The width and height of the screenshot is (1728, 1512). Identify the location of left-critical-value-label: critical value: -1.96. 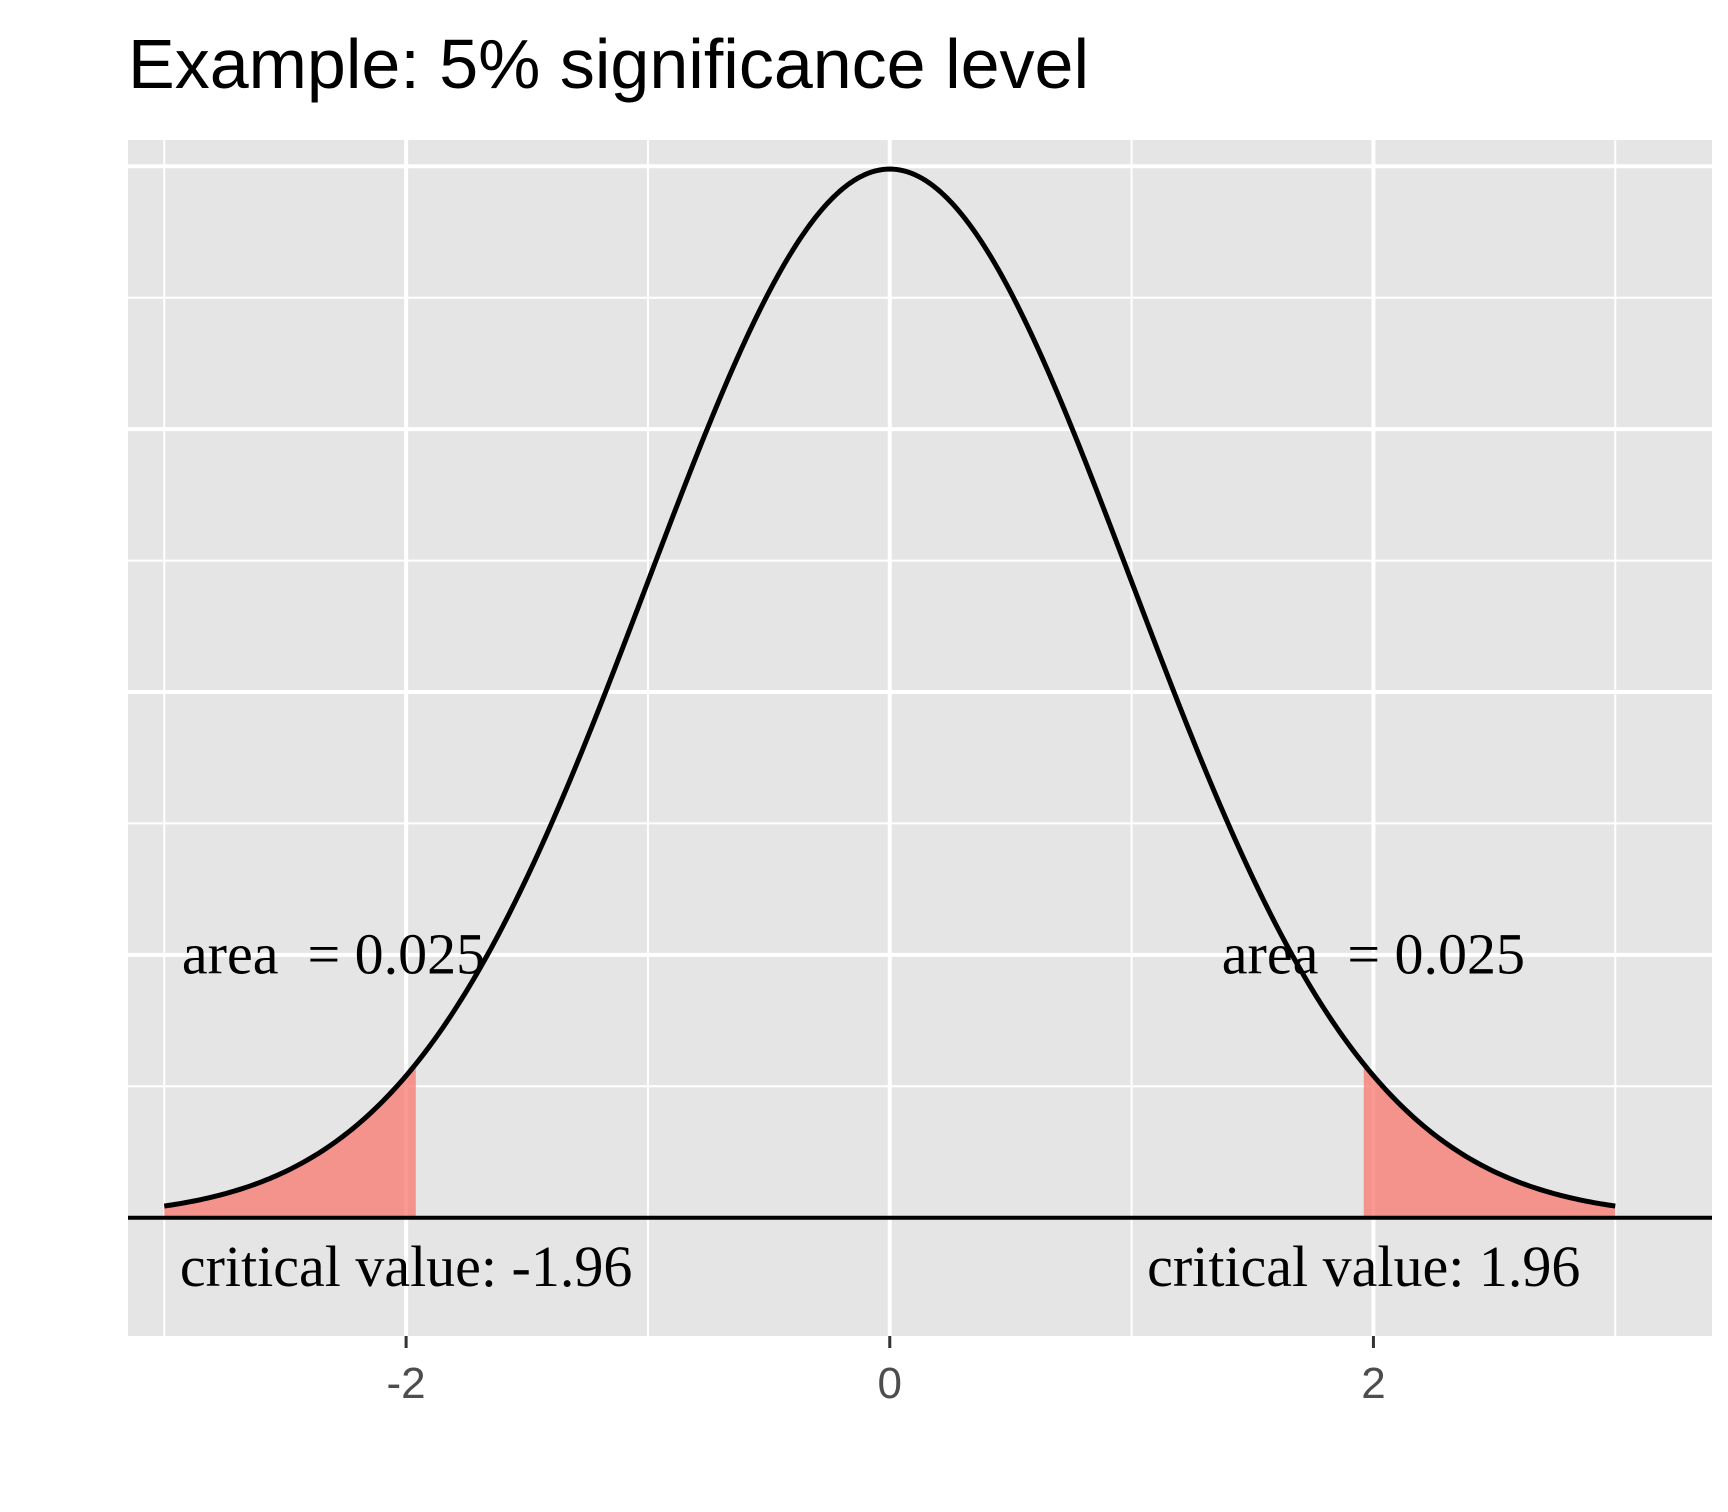
(406, 1266).